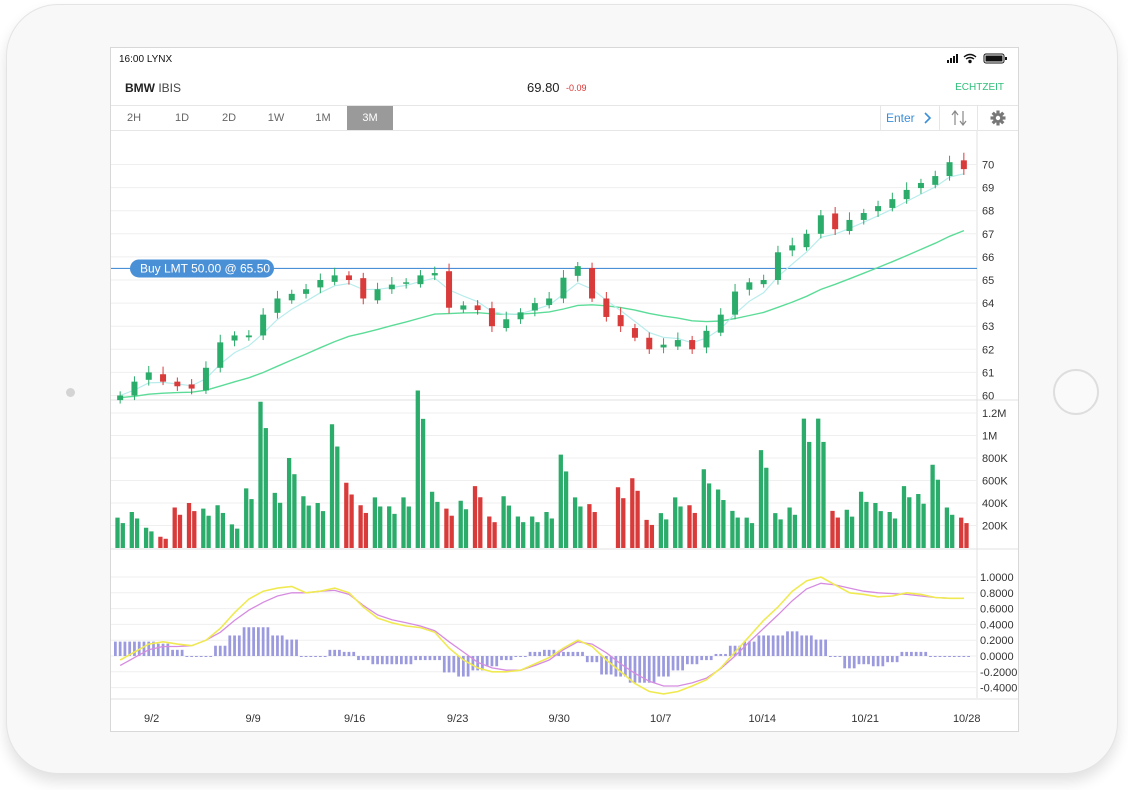 The image size is (1128, 790). I want to click on settings-button, so click(997, 118).